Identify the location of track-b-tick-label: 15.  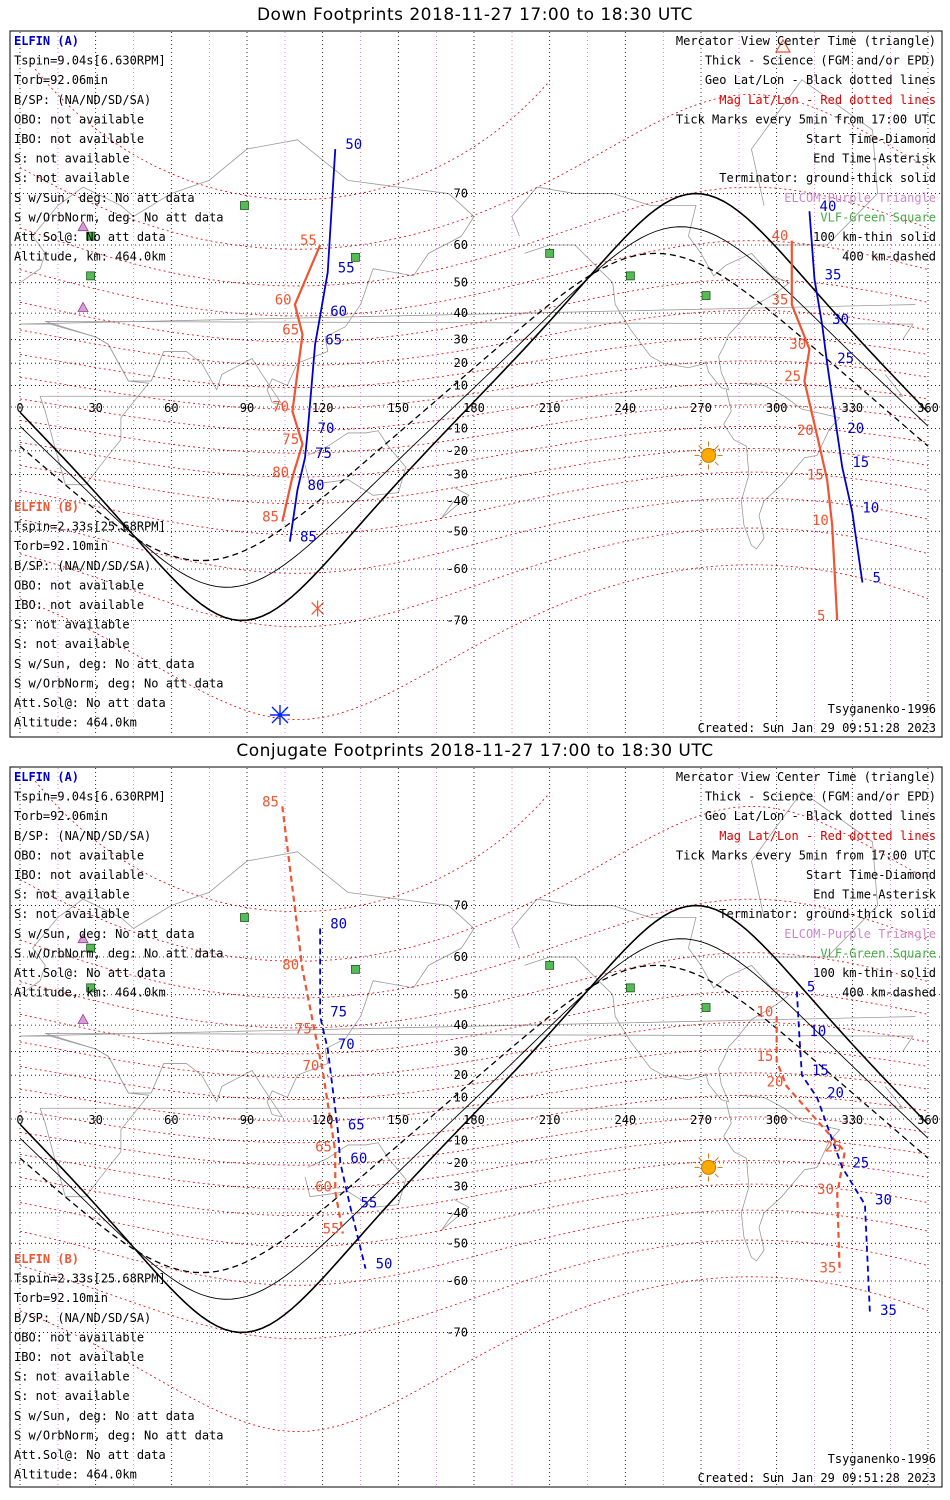
(764, 1057).